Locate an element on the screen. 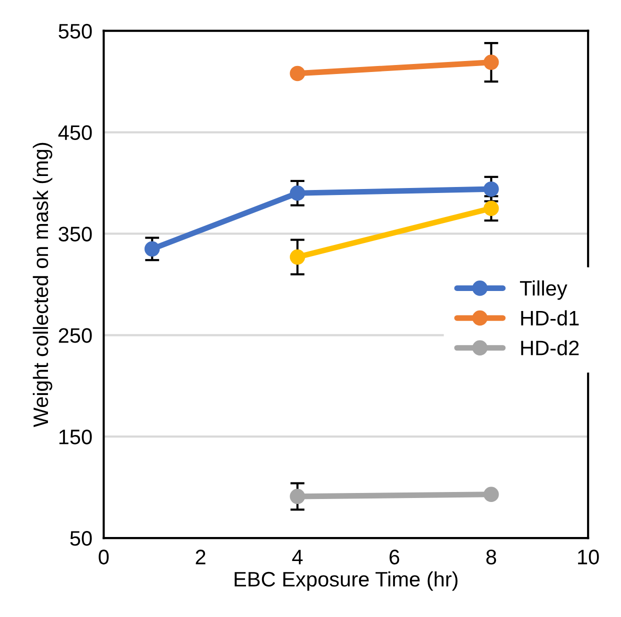 The width and height of the screenshot is (621, 617). legend-label: Tilley is located at coordinates (544, 290).